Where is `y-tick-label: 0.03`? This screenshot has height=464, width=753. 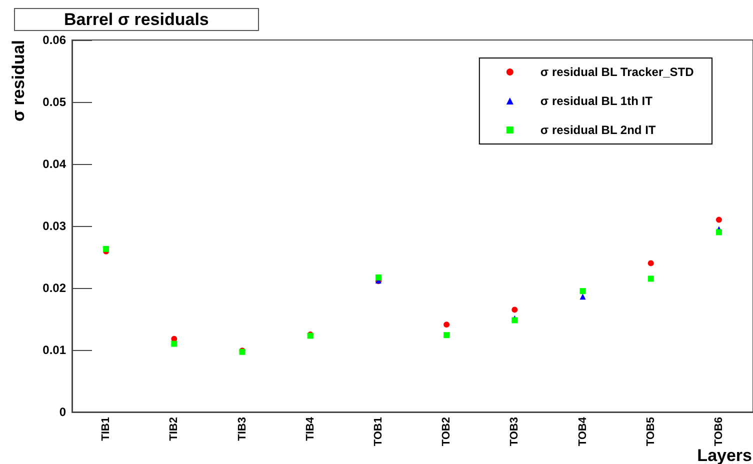
y-tick-label: 0.03 is located at coordinates (54, 226).